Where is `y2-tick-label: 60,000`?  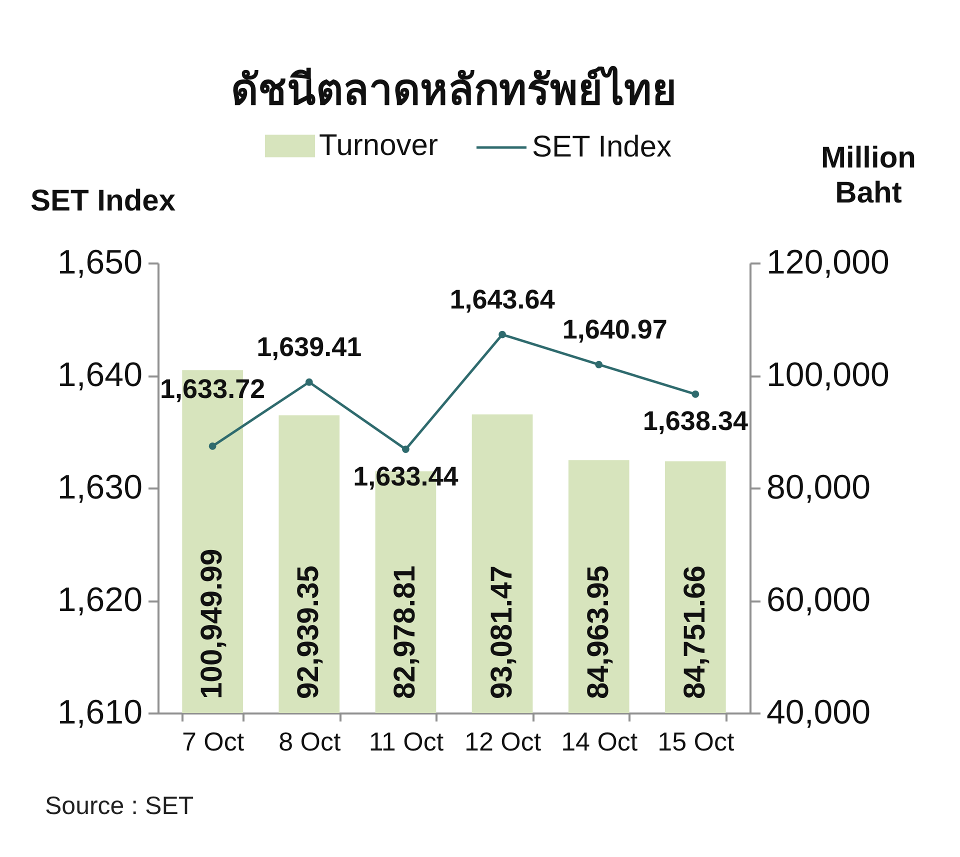 y2-tick-label: 60,000 is located at coordinates (818, 600).